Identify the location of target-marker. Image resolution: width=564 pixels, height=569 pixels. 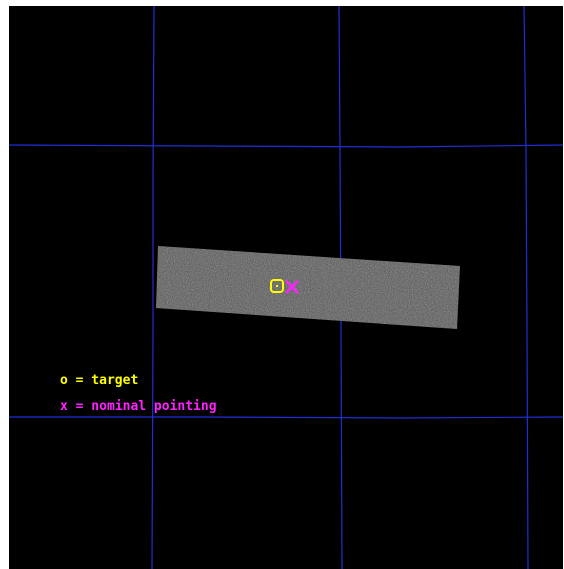
(277, 286).